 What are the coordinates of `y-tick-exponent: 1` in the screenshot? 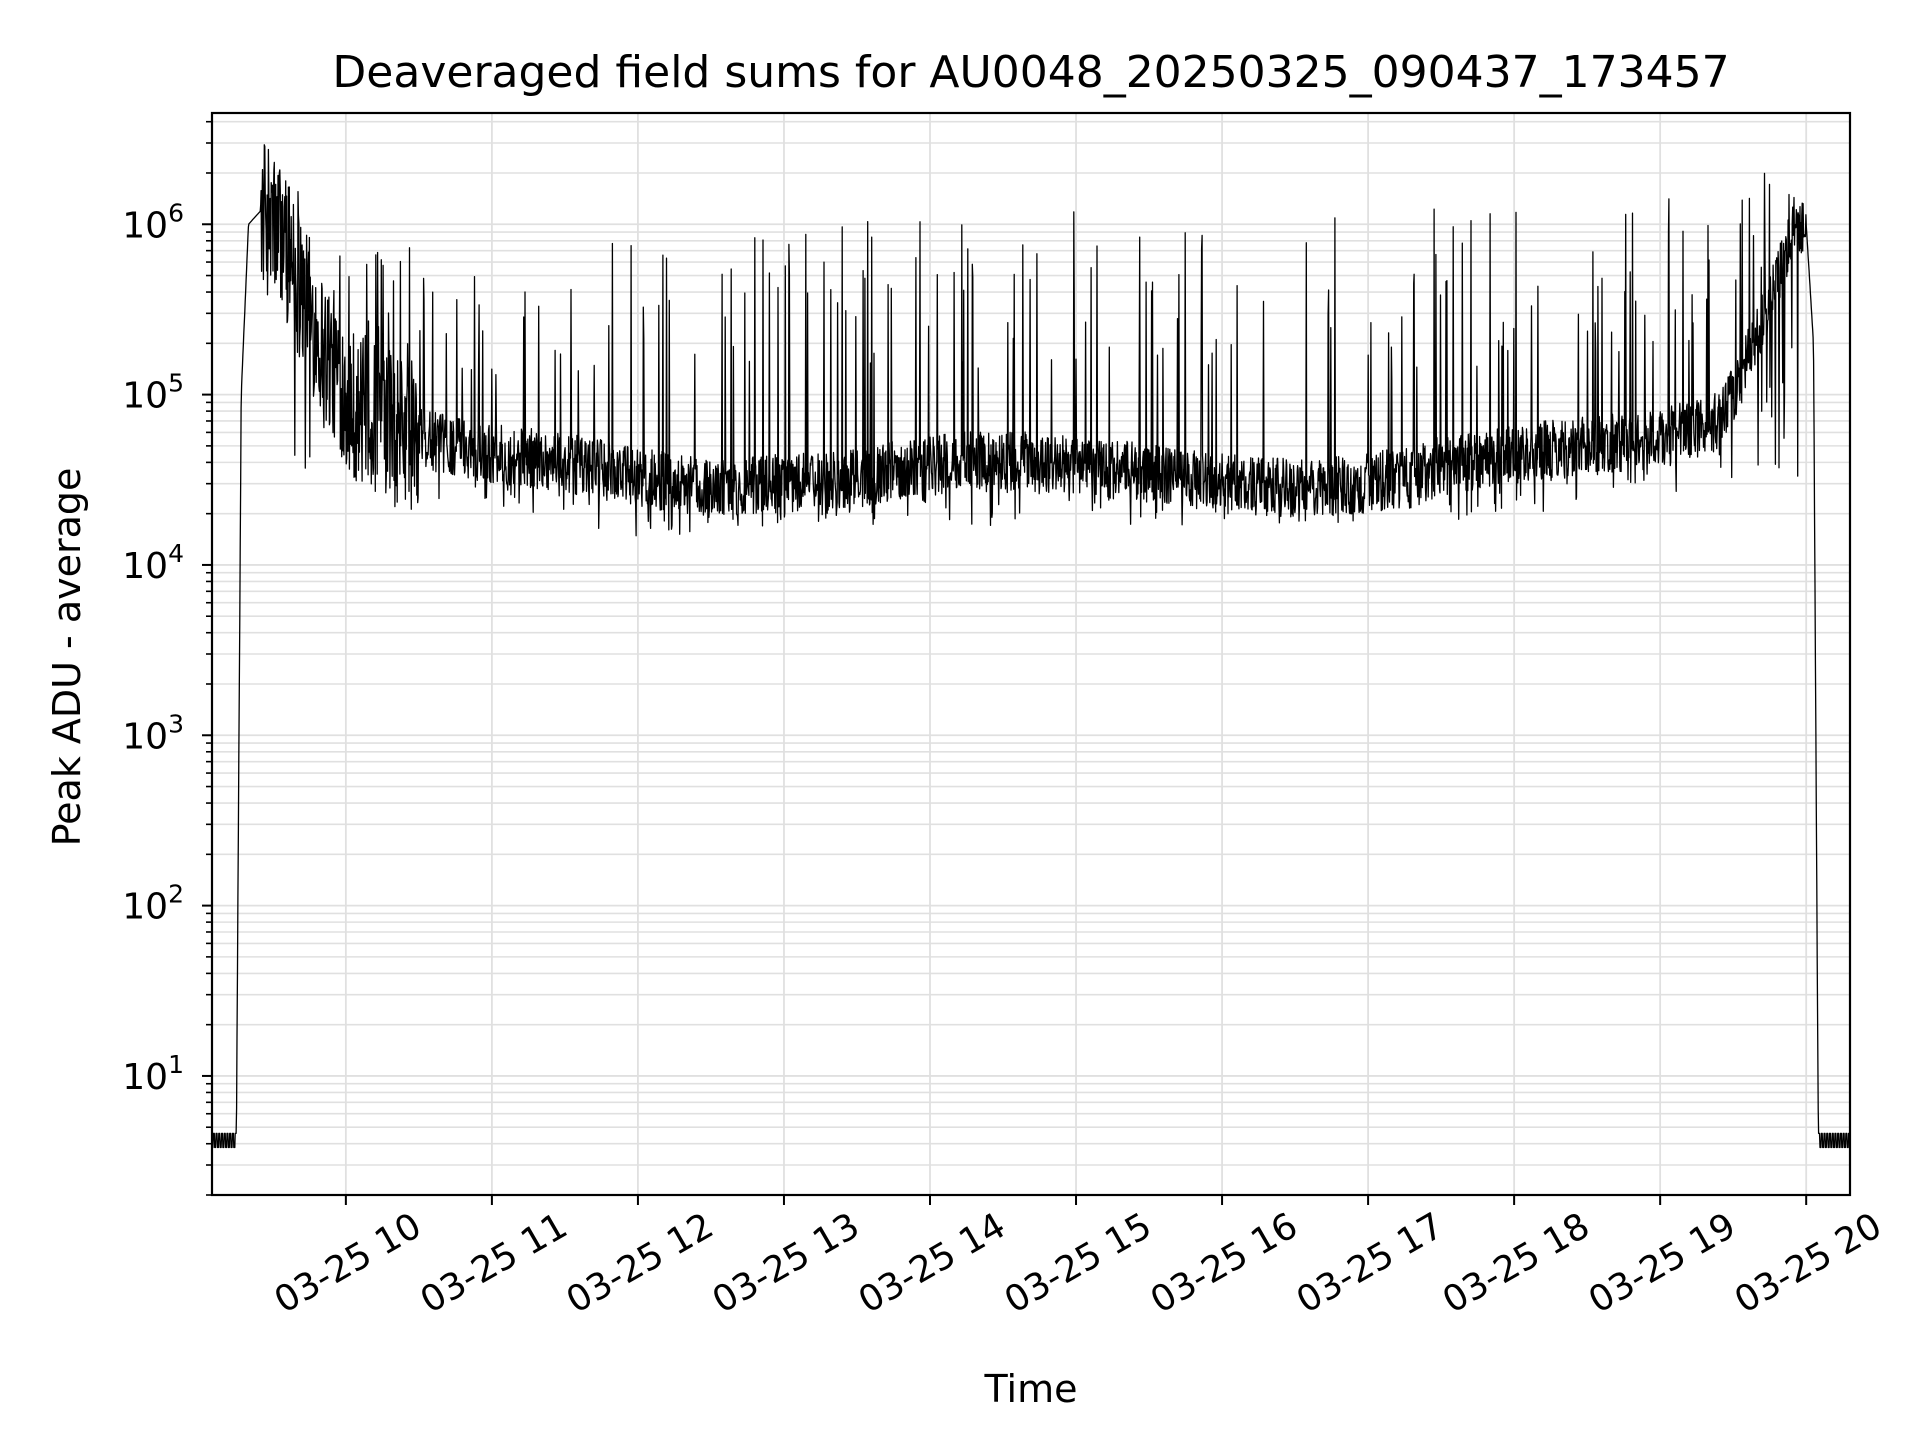 It's located at (176, 1064).